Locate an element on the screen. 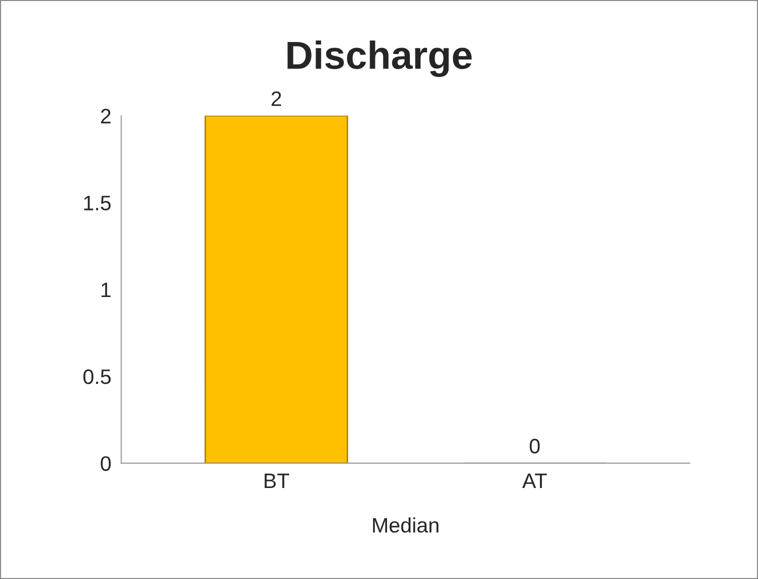 The width and height of the screenshot is (758, 579). data-label: 0 is located at coordinates (535, 446).